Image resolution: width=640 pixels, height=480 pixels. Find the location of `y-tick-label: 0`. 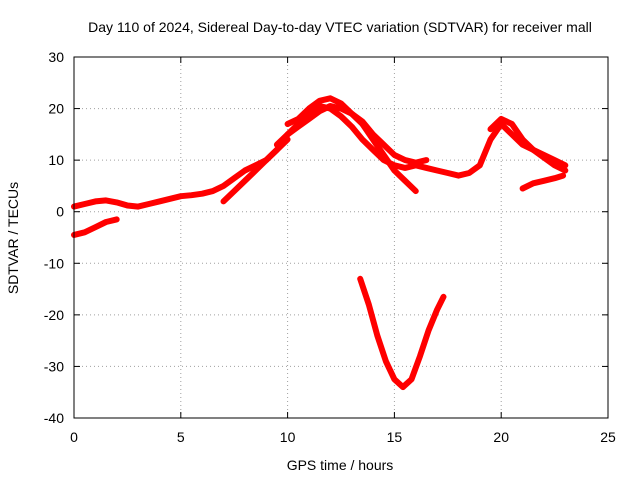

y-tick-label: 0 is located at coordinates (60, 212).